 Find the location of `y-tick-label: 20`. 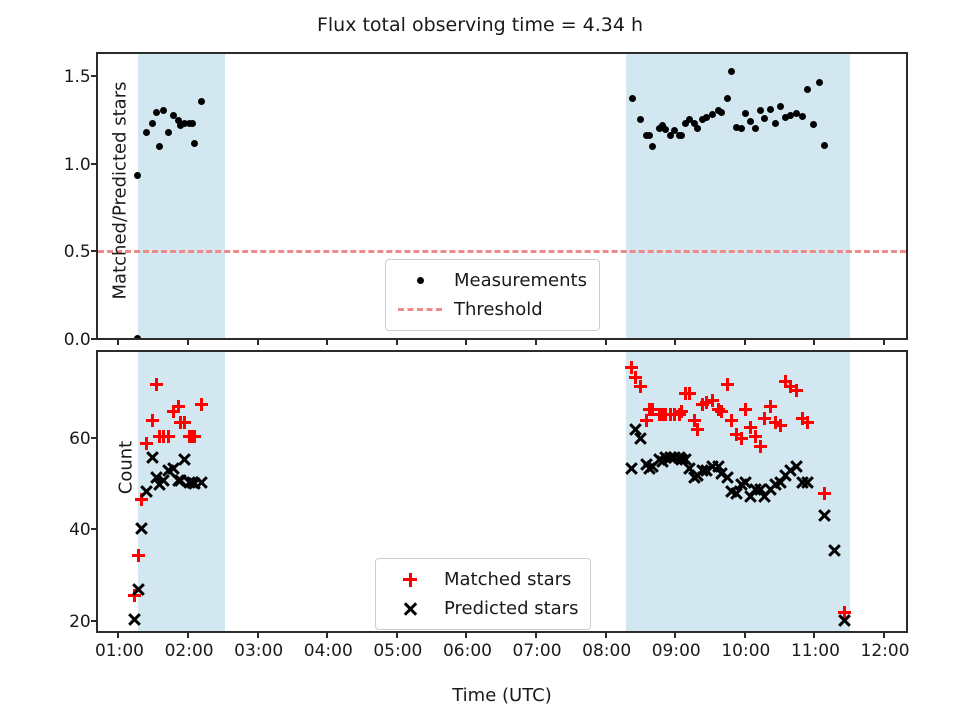

y-tick-label: 20 is located at coordinates (80, 621).